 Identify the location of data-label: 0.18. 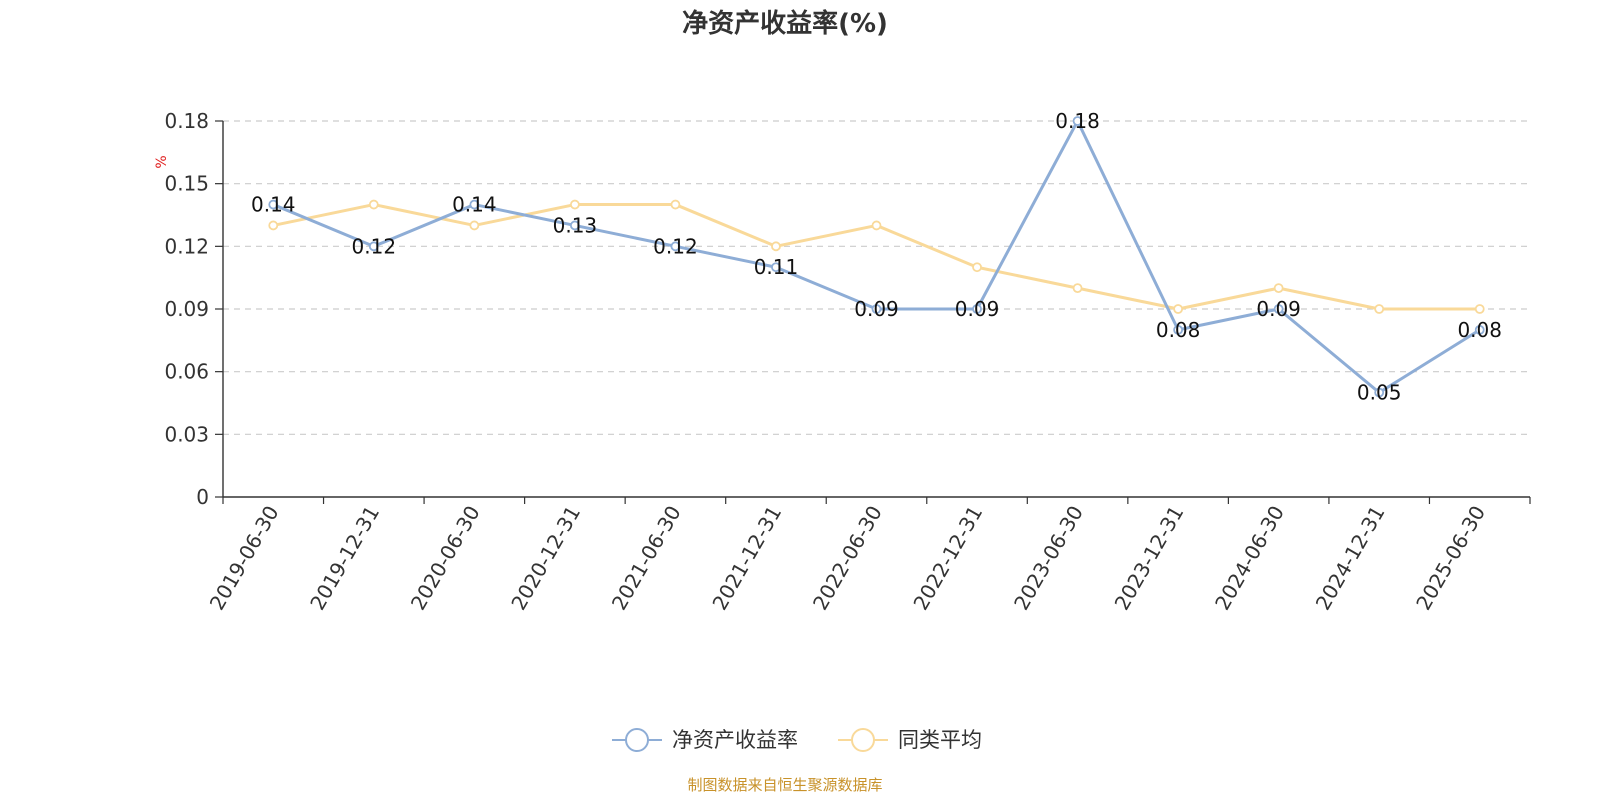
(1077, 121).